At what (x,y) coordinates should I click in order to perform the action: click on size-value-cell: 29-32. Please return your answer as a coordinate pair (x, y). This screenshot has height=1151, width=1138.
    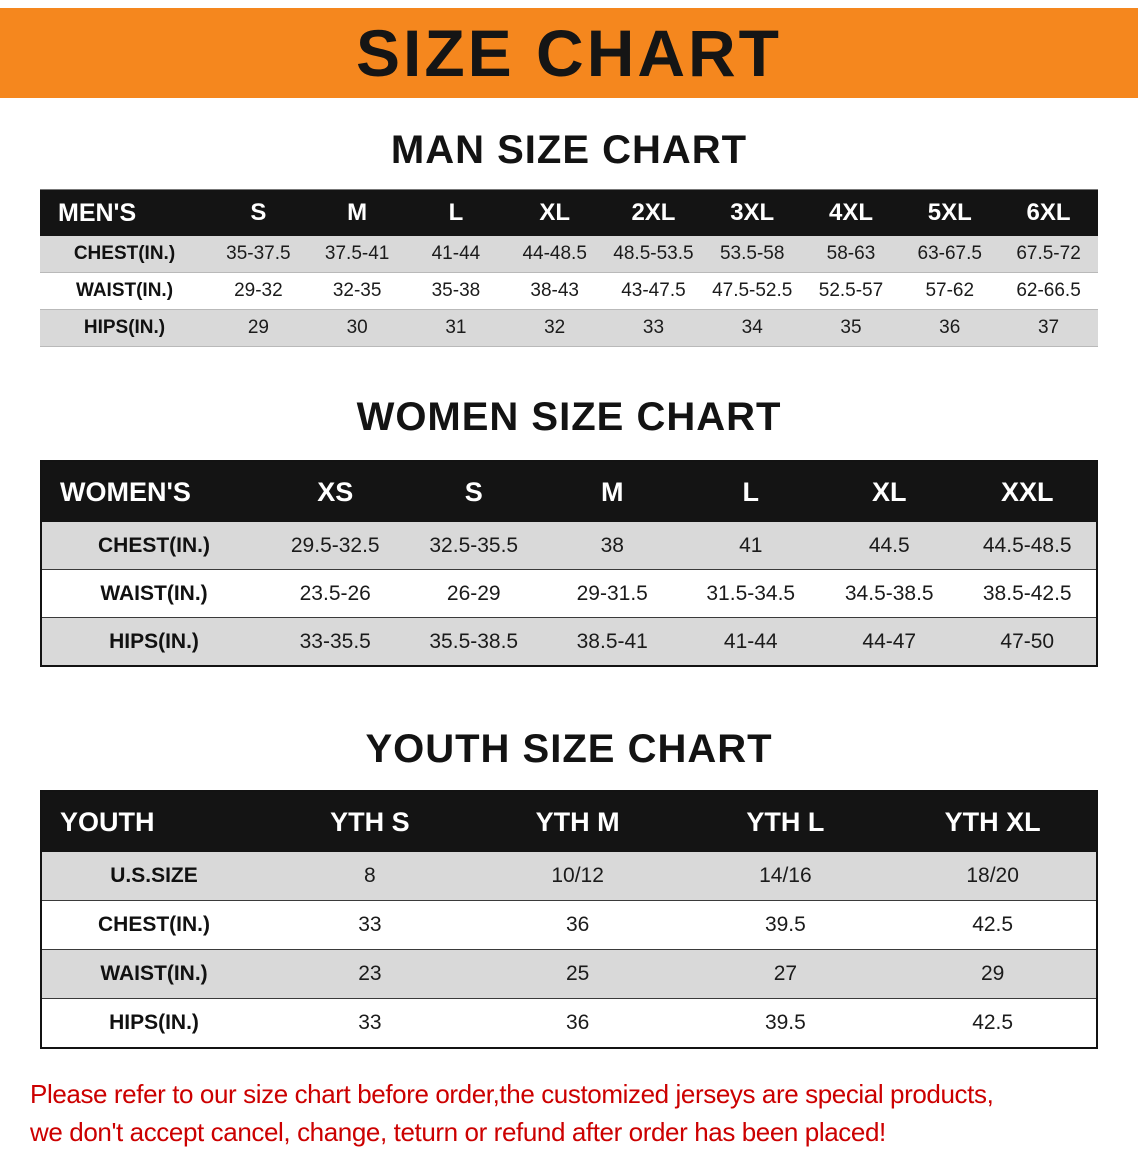
    Looking at the image, I should click on (258, 290).